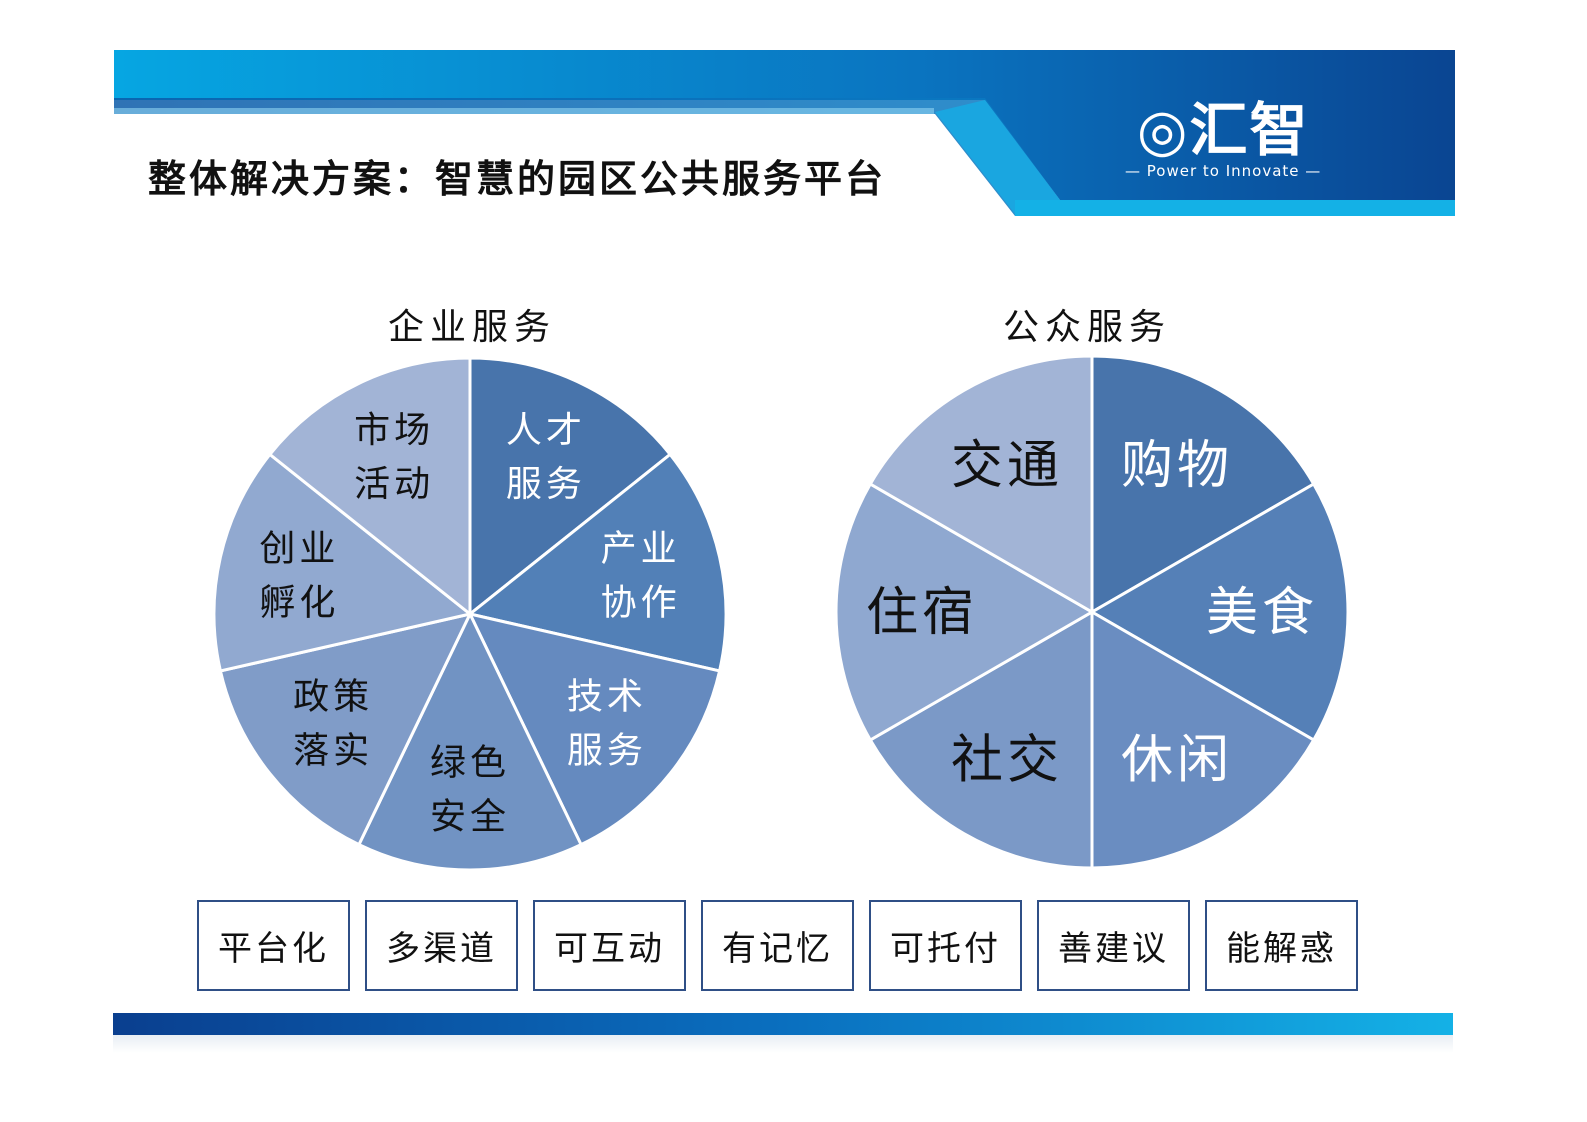 The width and height of the screenshot is (1587, 1122). What do you see at coordinates (273, 945) in the screenshot?
I see `feature-box: 平台化` at bounding box center [273, 945].